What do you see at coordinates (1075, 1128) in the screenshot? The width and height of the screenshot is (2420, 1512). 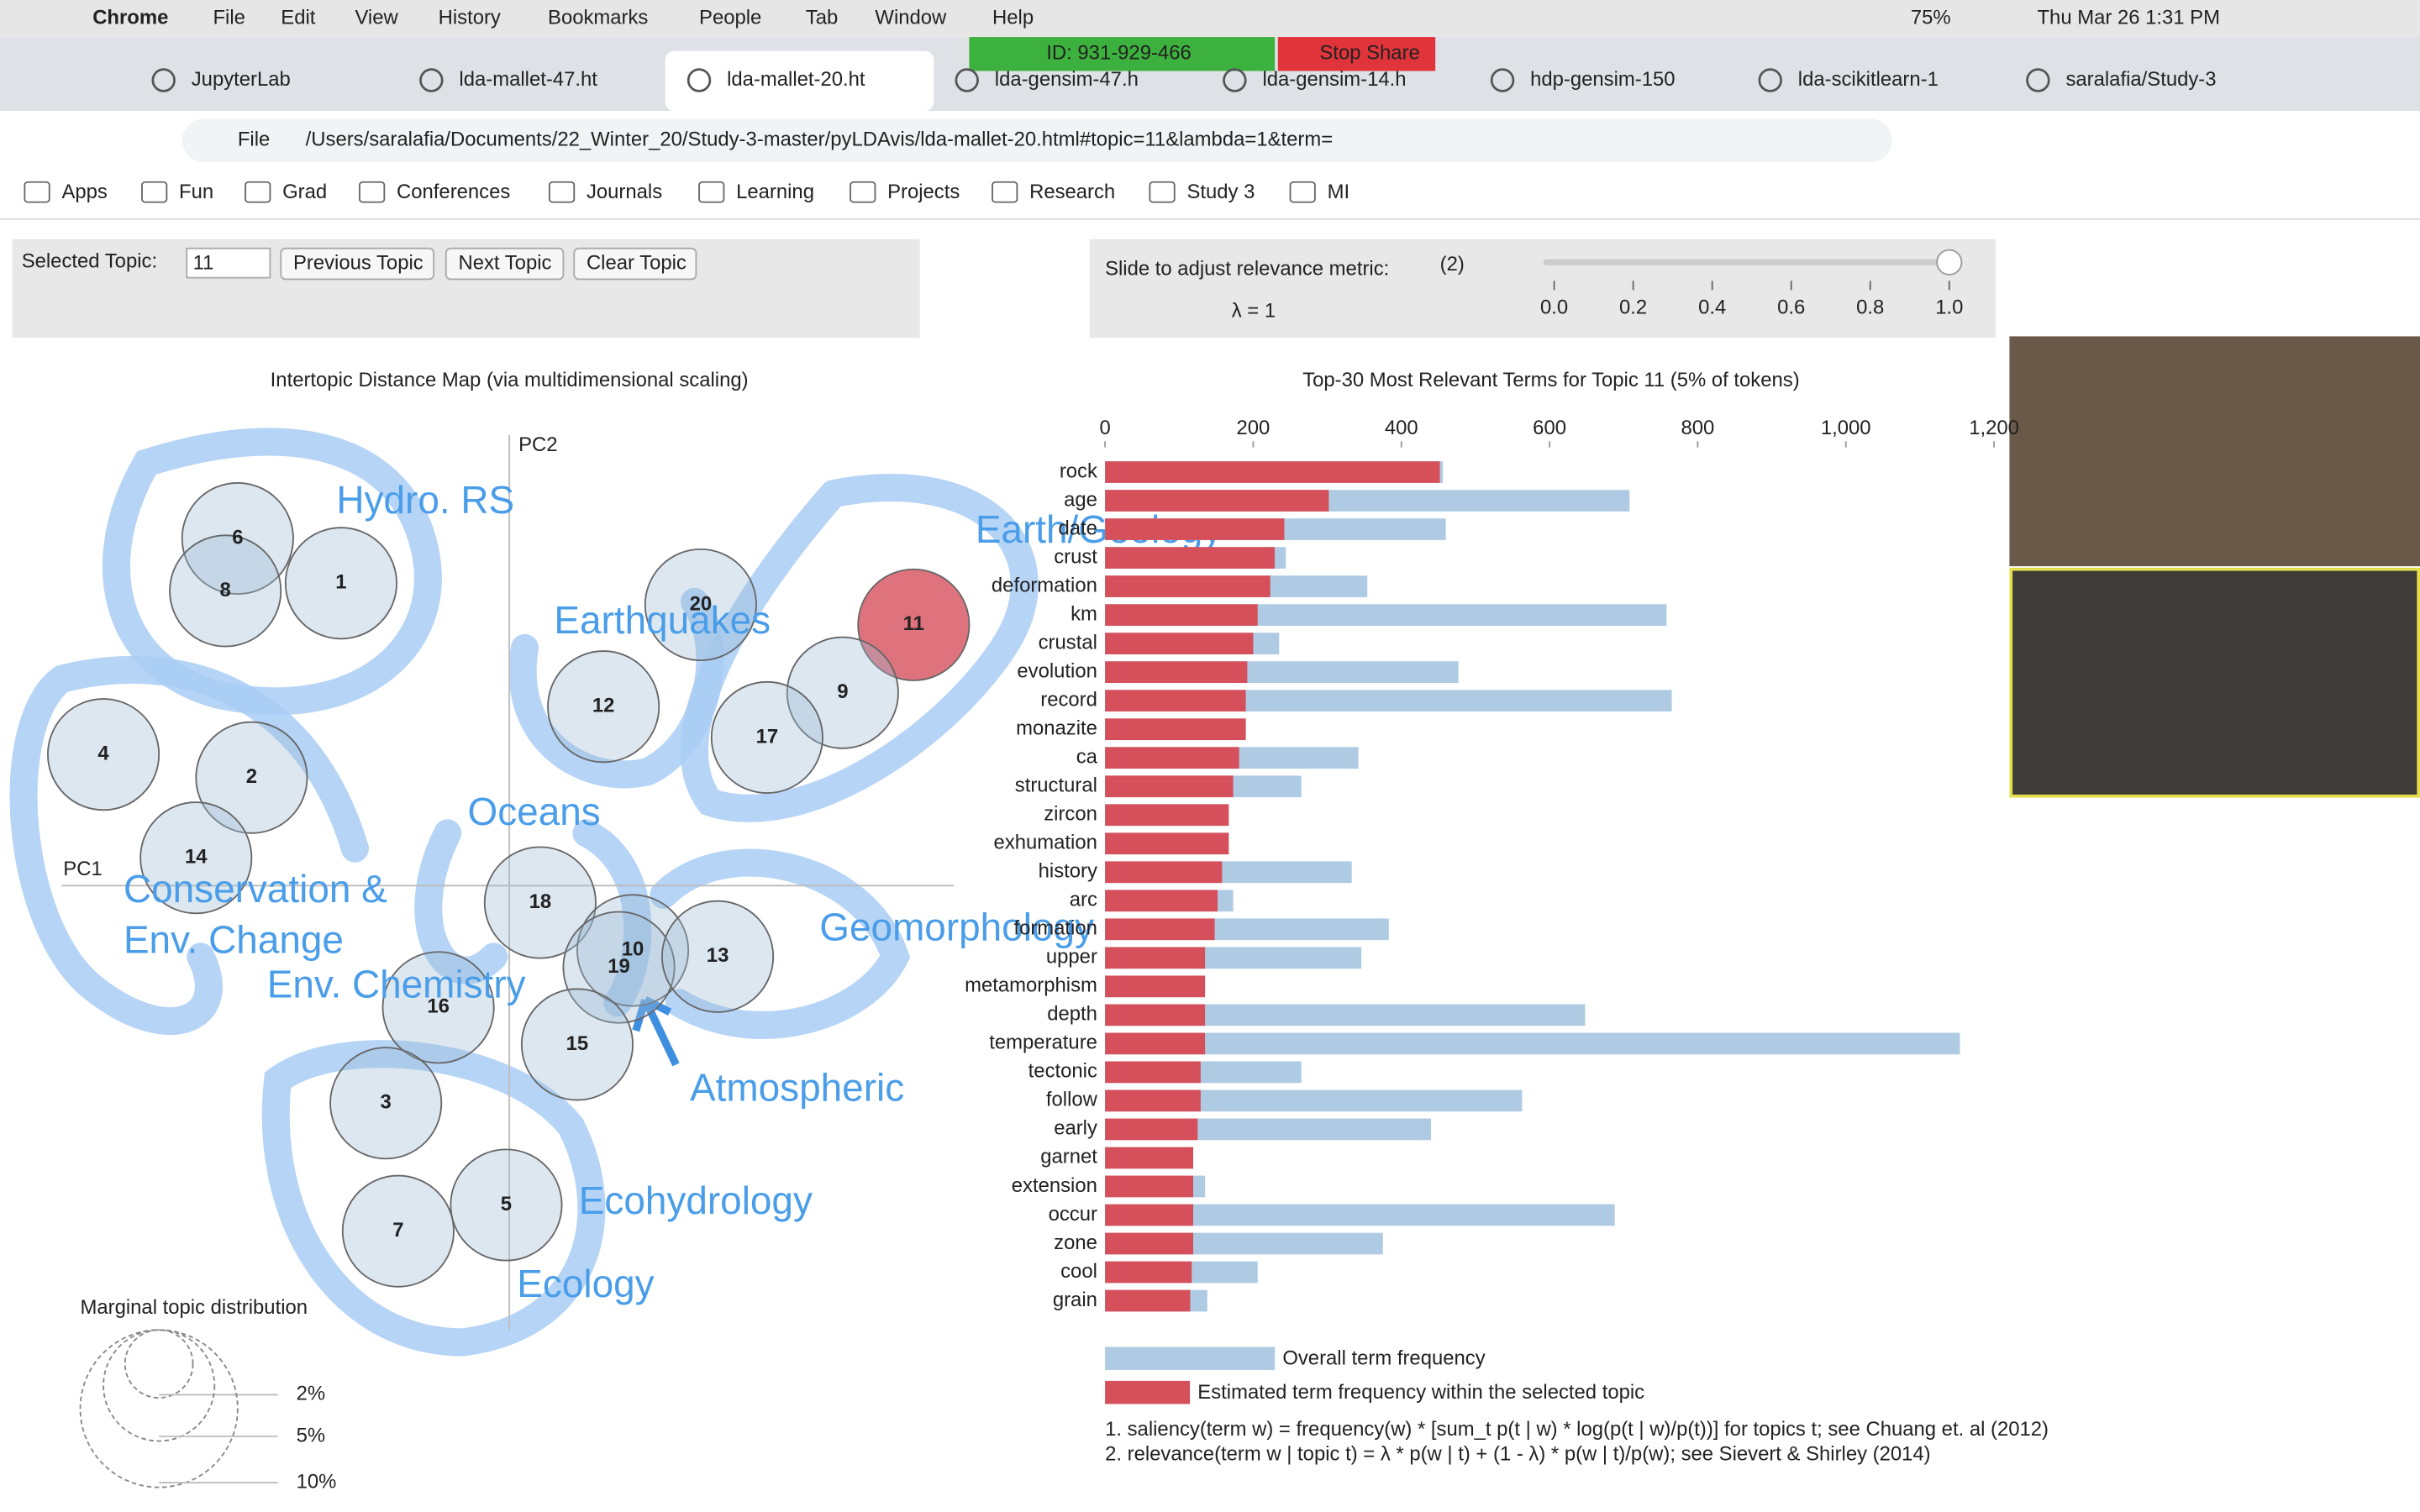 I see `term-label: early` at bounding box center [1075, 1128].